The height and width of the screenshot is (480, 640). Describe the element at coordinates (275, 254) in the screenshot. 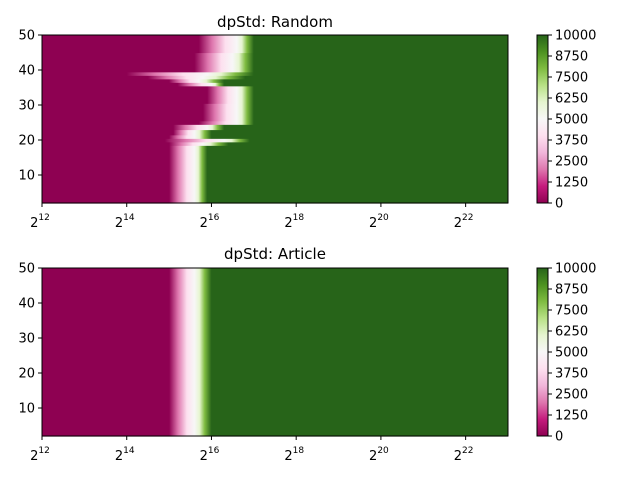

I see `chart-title: dpStd: Article` at that location.